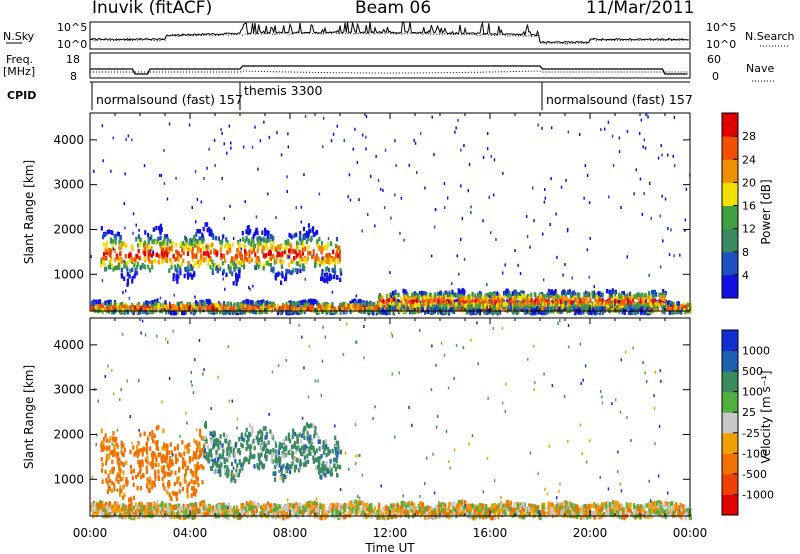 This screenshot has width=800, height=554. Describe the element at coordinates (721, 44) in the screenshot. I see `nsearch-tick-low: 10^0` at that location.